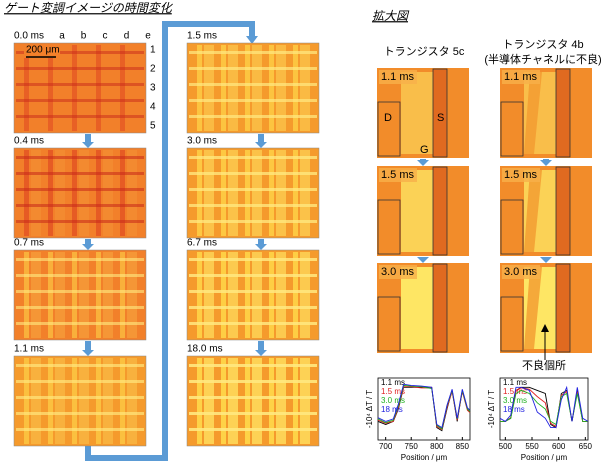 This screenshot has height=466, width=605. What do you see at coordinates (398, 175) in the screenshot?
I see `zoom-time: 1.5 ms` at bounding box center [398, 175].